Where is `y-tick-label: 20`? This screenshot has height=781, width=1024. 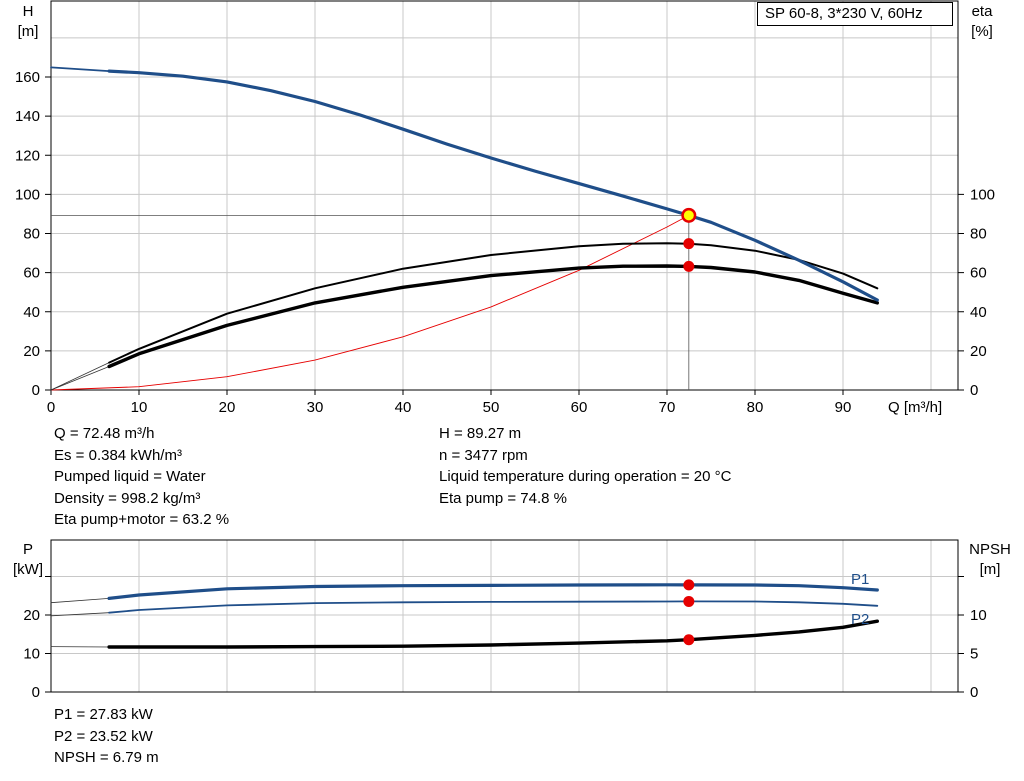 y-tick-label: 20 is located at coordinates (31, 351).